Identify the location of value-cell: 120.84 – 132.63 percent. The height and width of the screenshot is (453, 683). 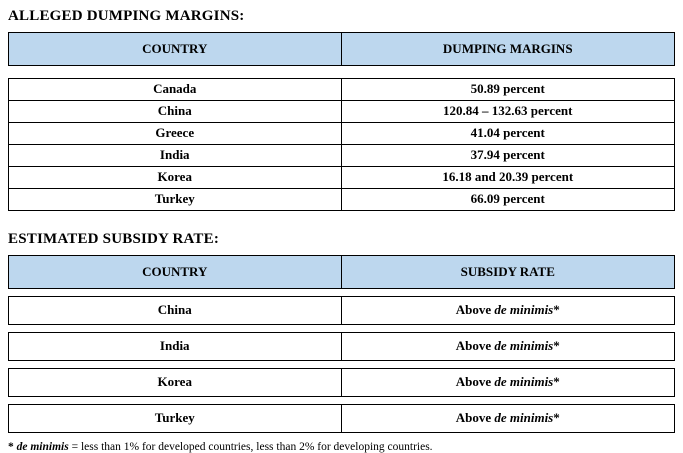
(508, 110).